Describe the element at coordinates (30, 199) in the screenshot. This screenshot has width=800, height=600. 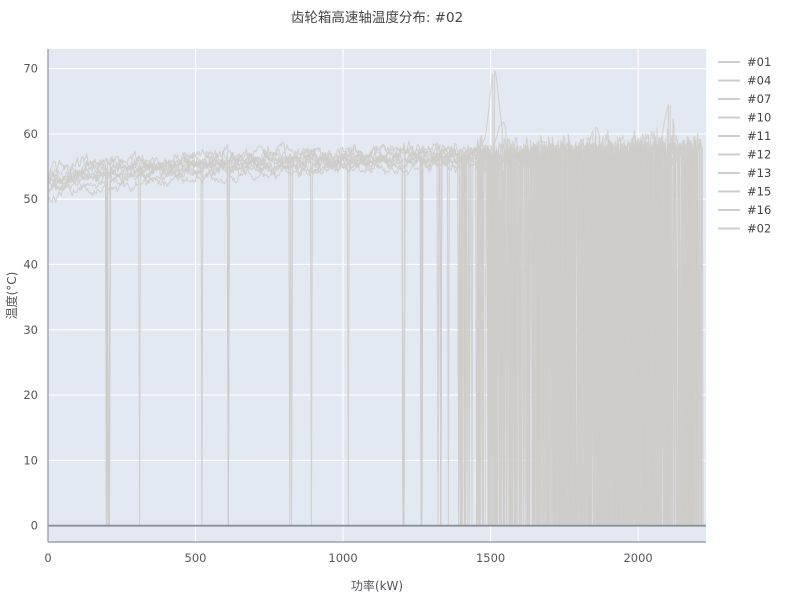
I see `y-tick-label: 50` at that location.